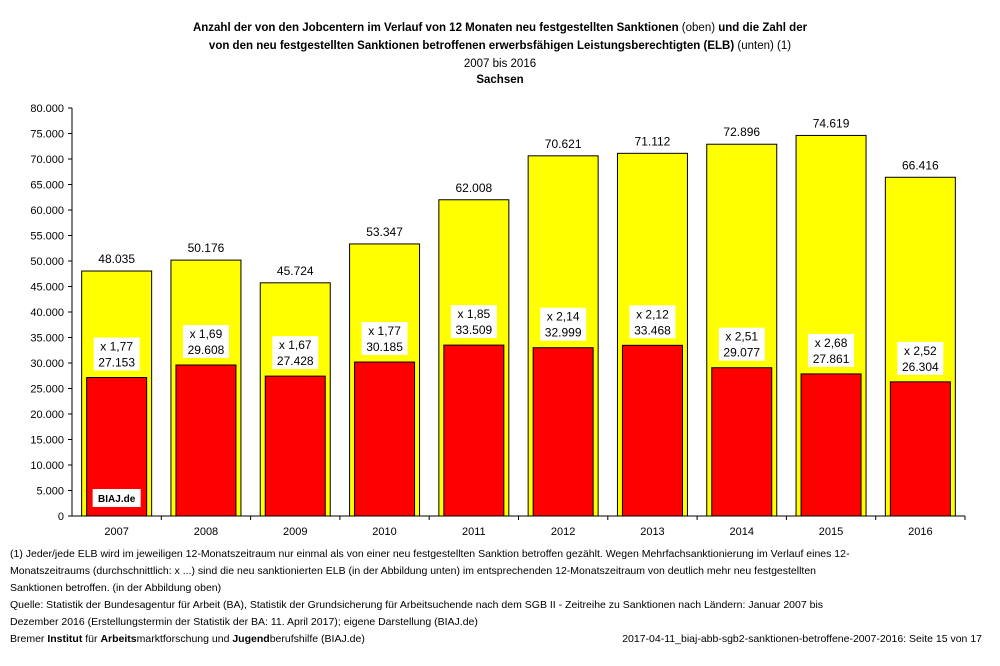 The width and height of the screenshot is (1000, 666). I want to click on data-label-elb: 29.077, so click(741, 353).